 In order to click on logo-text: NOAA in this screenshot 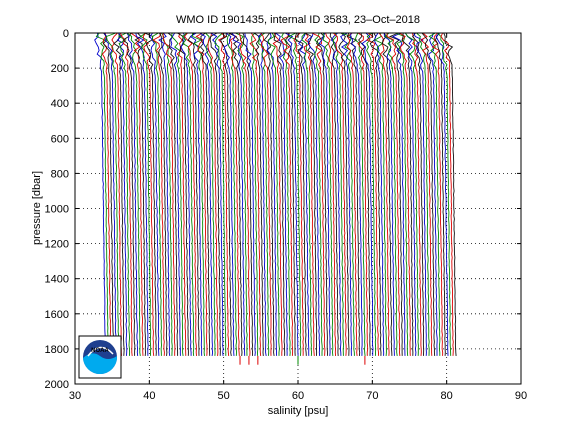, I will do `click(100, 351)`.